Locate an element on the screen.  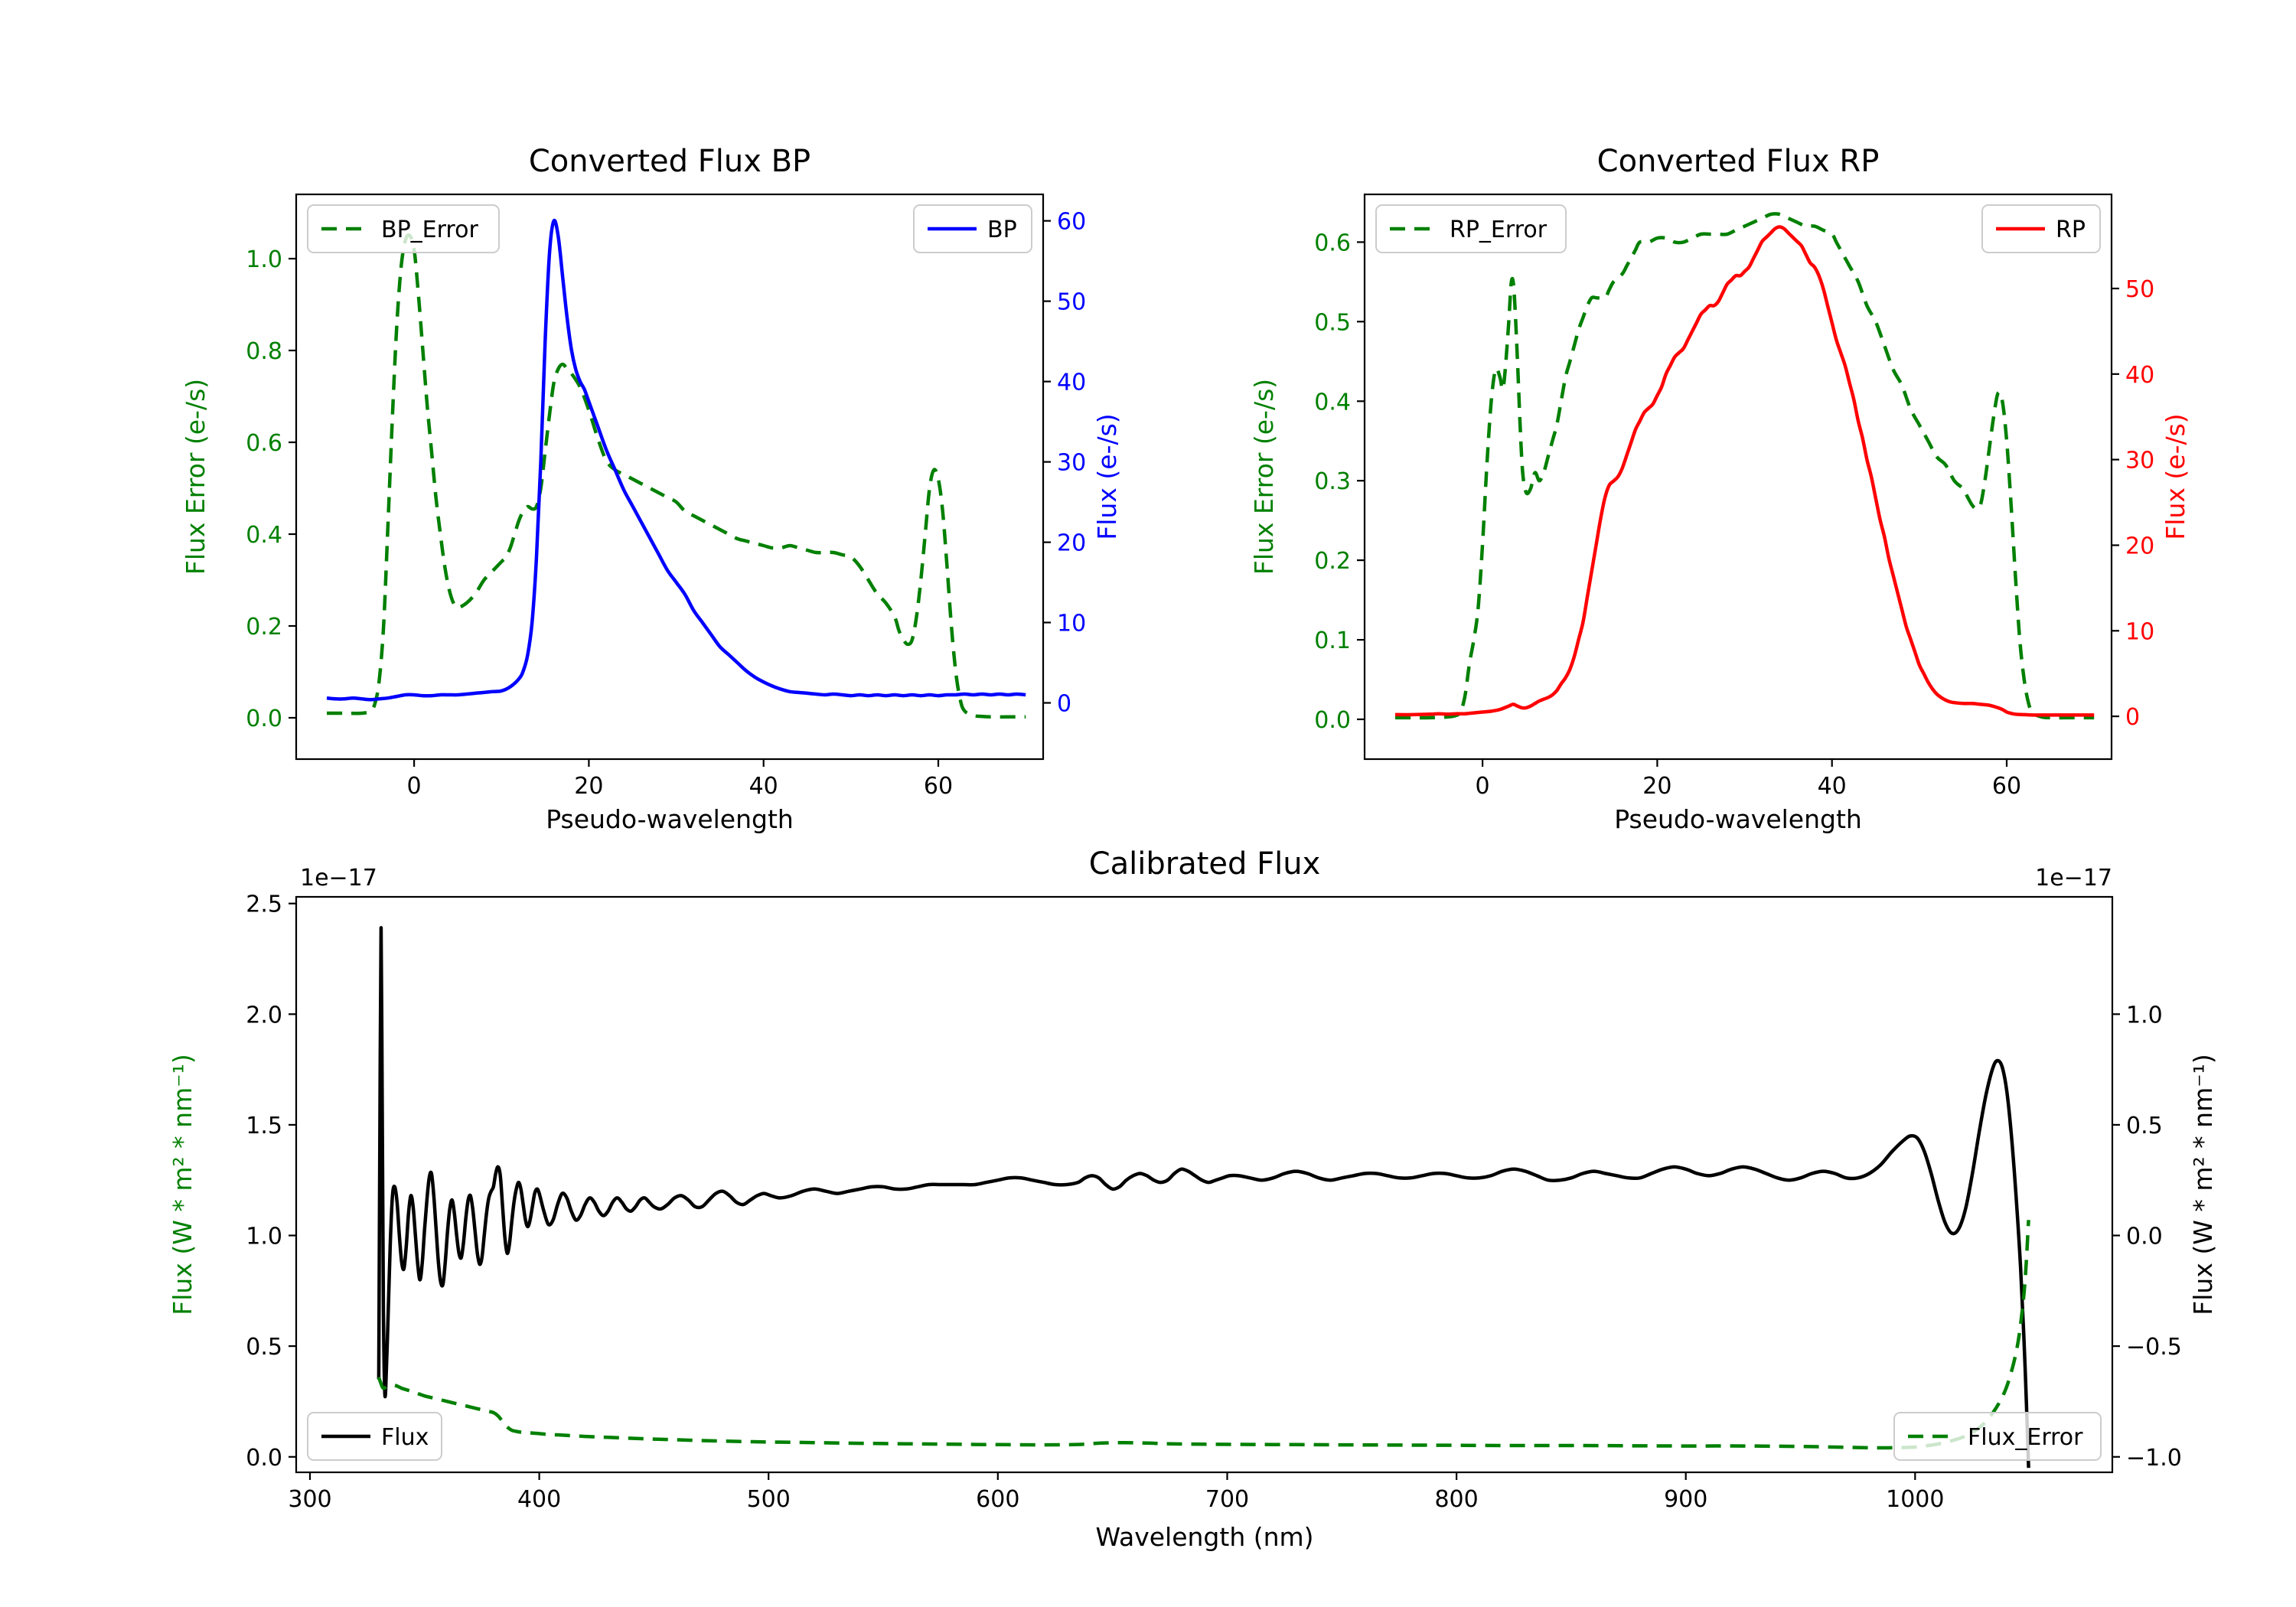
legend-flux: Flux is located at coordinates (374, 1436).